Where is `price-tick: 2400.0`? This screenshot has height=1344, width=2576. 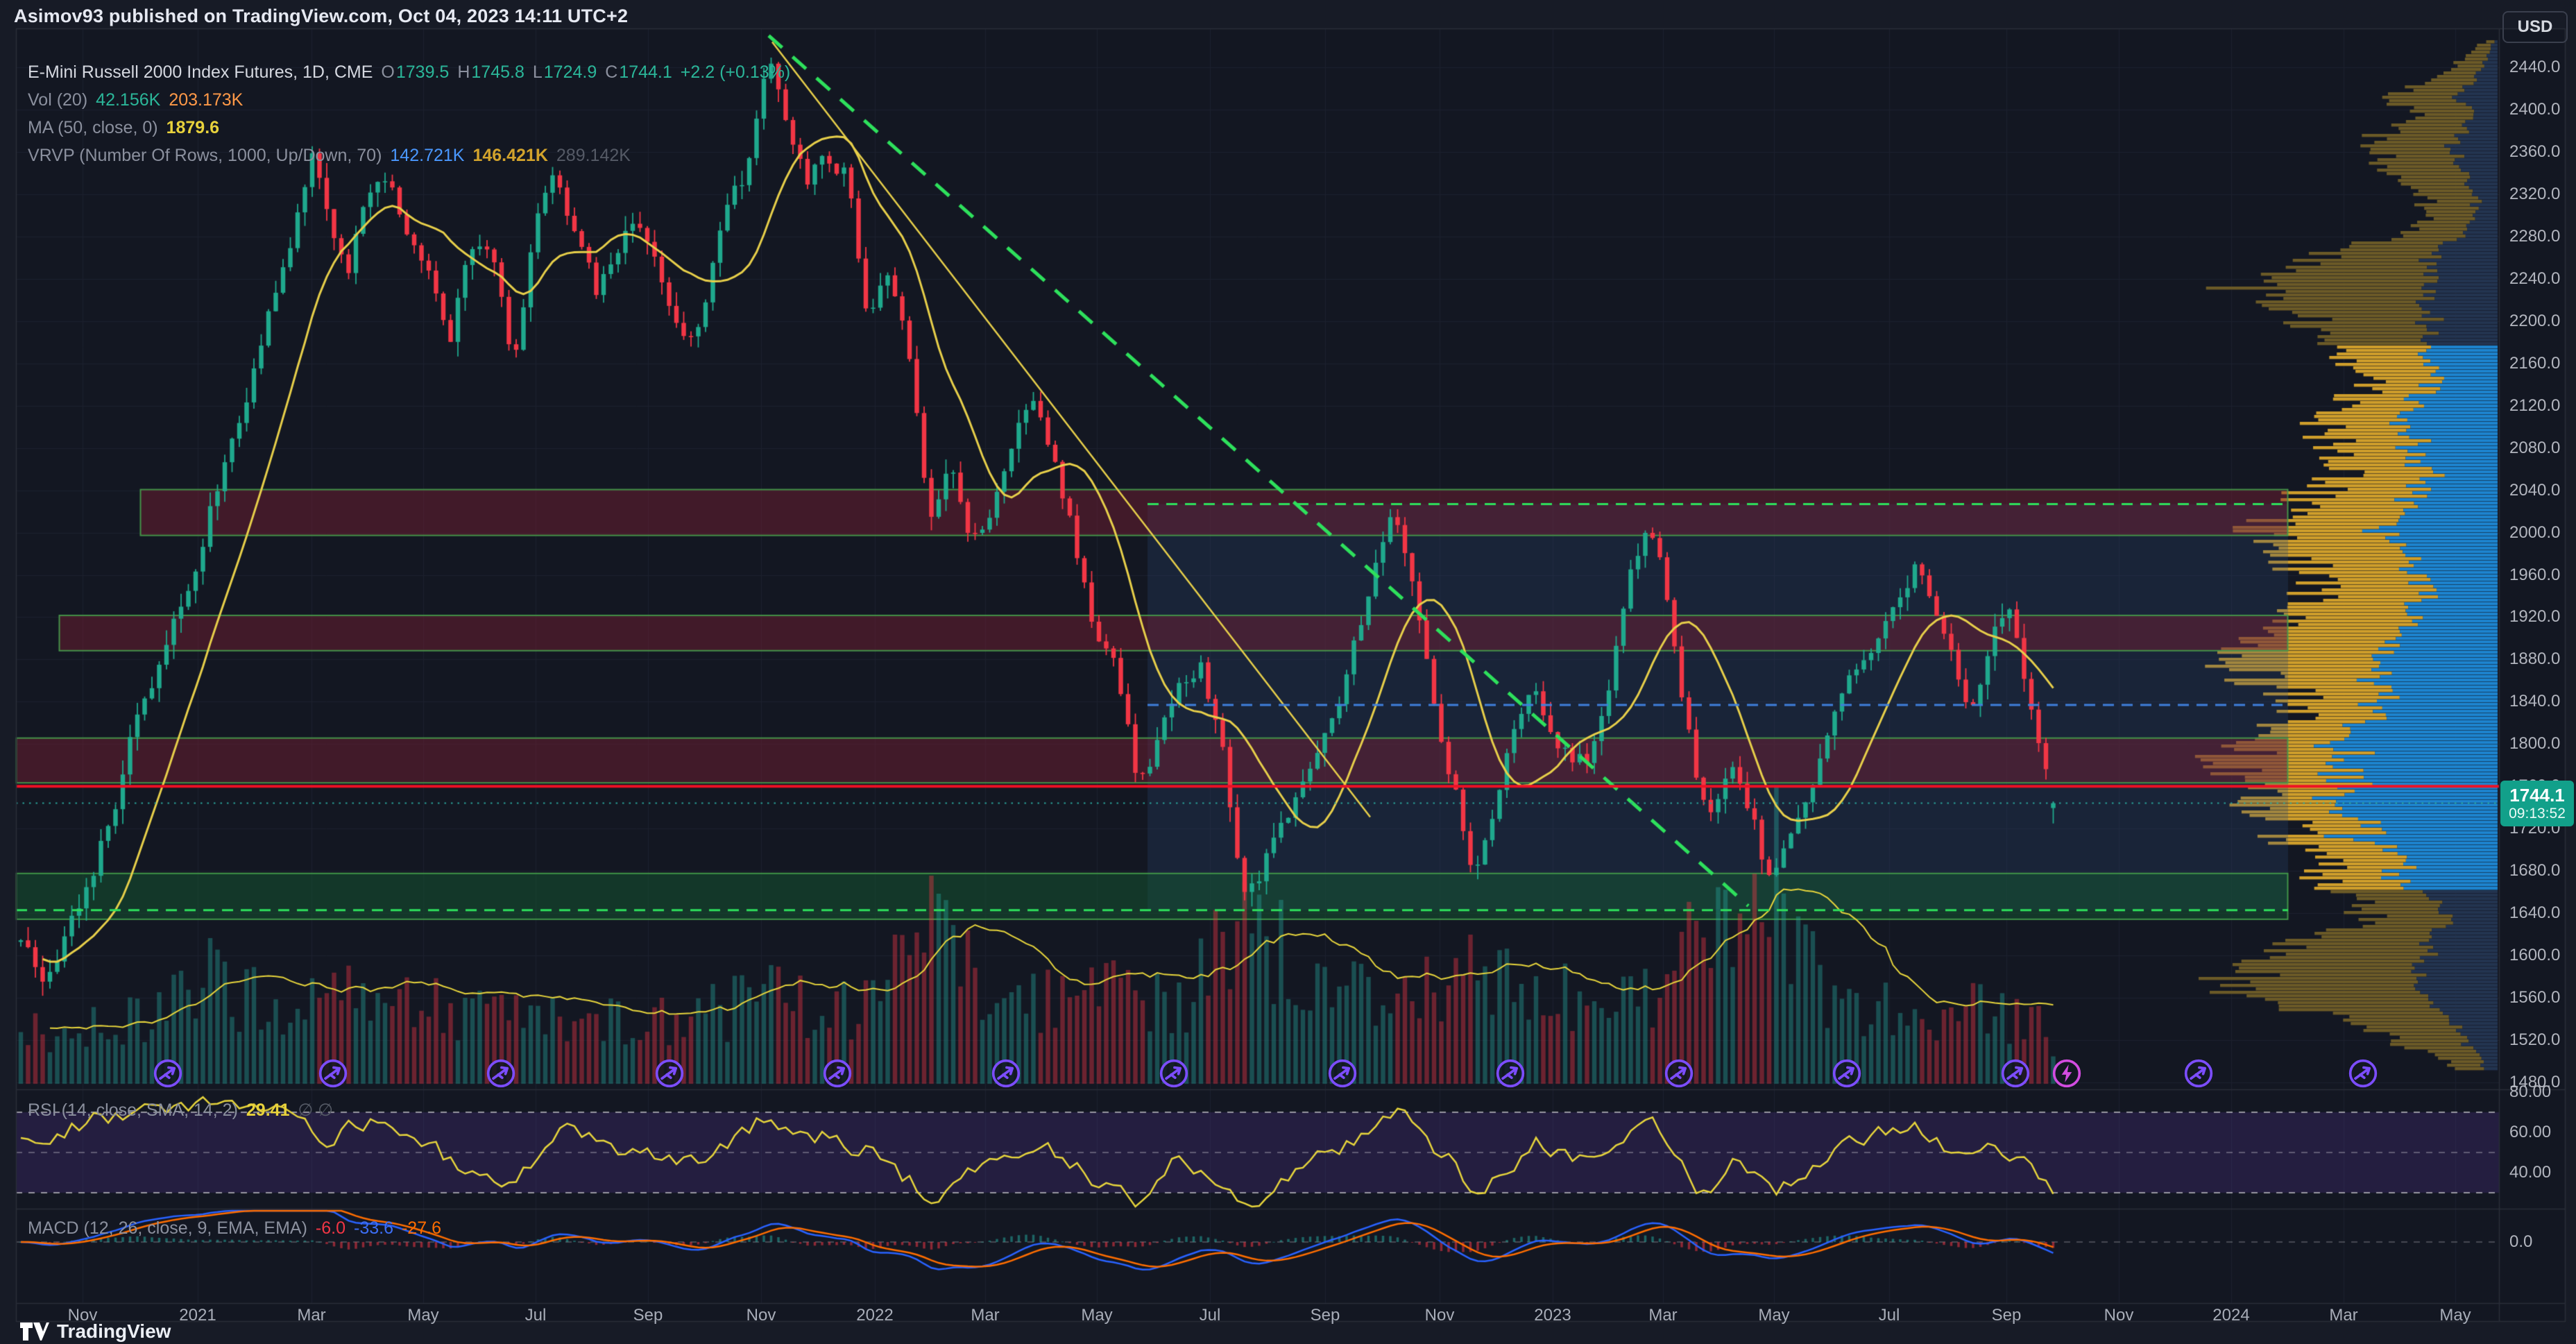 price-tick: 2400.0 is located at coordinates (2535, 109).